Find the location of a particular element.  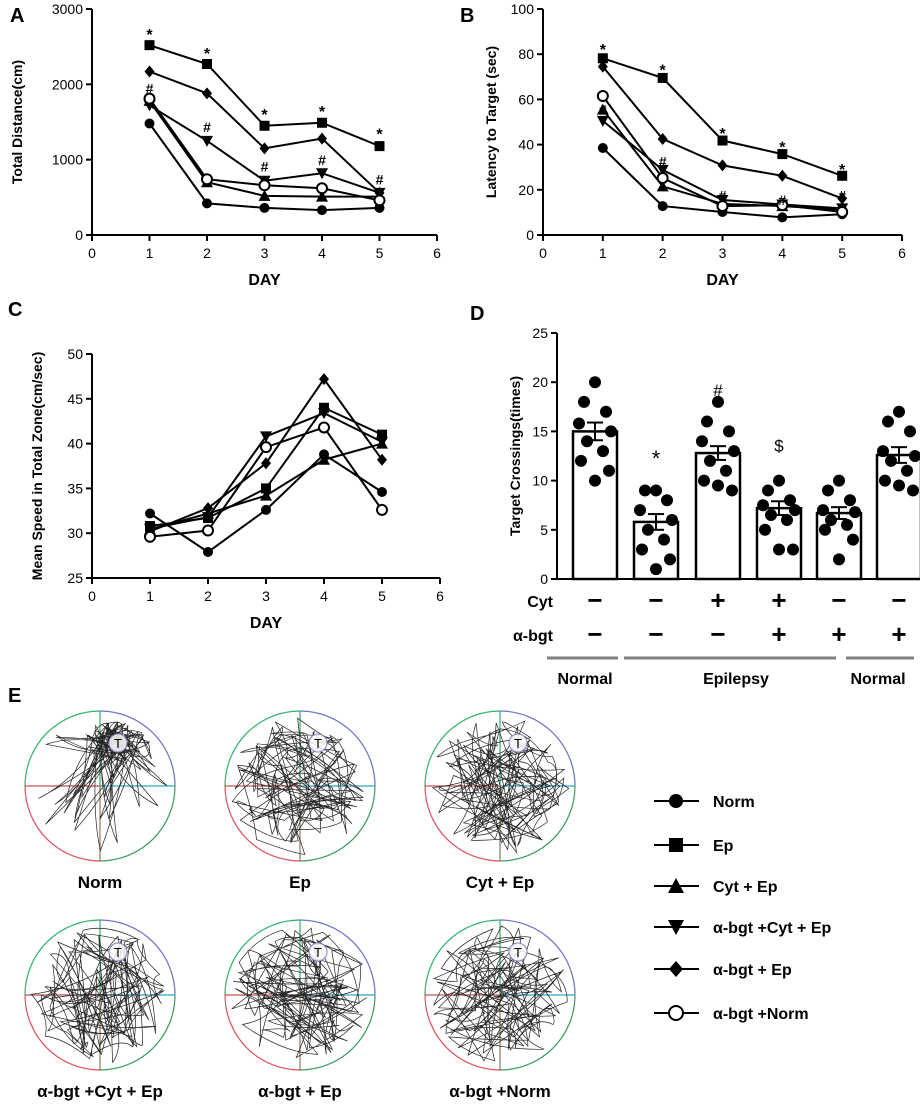

y-axis-label: Mean Speed in Total Zone(cm/sec) is located at coordinates (37, 466).